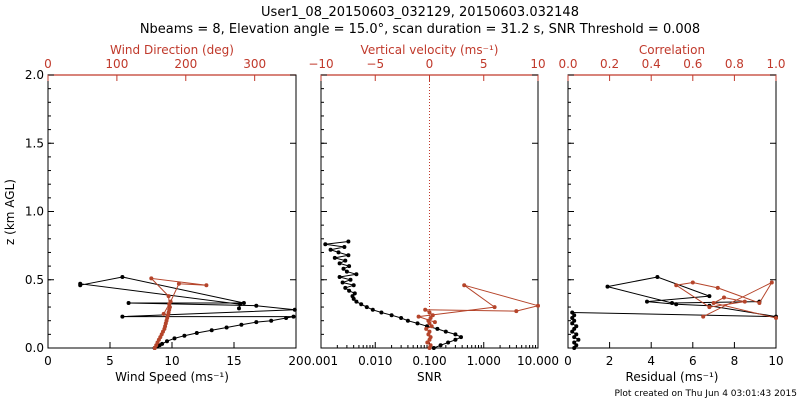  I want to click on x-tick-label-residual: 4, so click(651, 361).